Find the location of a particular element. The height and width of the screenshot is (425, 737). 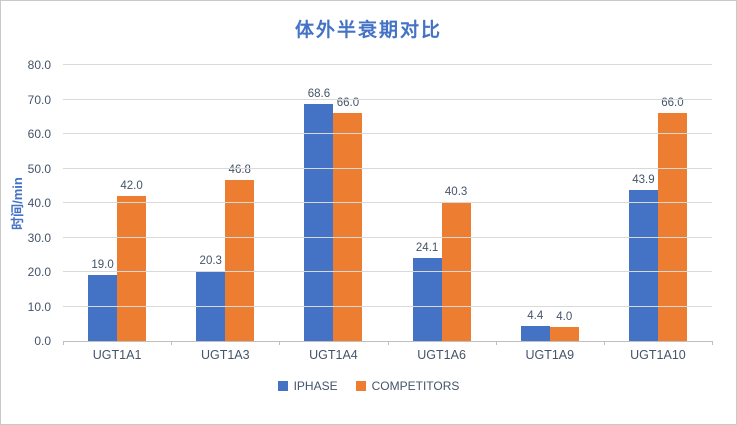

bar-wrap: 4.4 is located at coordinates (535, 203).